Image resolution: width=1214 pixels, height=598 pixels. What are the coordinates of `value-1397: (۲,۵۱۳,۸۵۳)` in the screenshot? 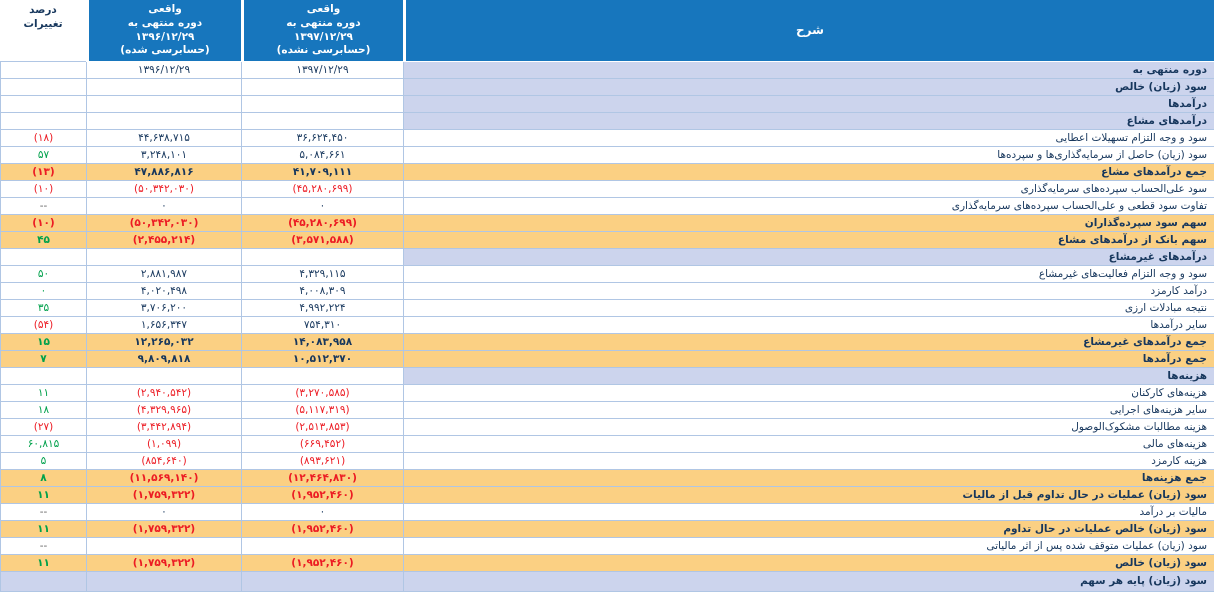 It's located at (322, 427).